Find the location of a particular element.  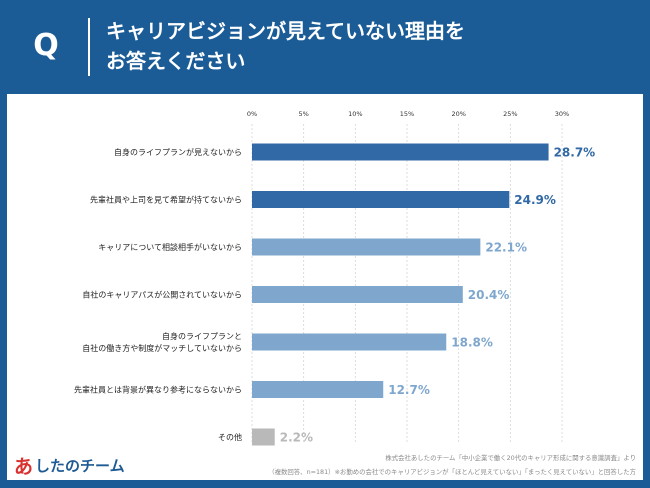

title-line-2: お答えください is located at coordinates (176, 61).